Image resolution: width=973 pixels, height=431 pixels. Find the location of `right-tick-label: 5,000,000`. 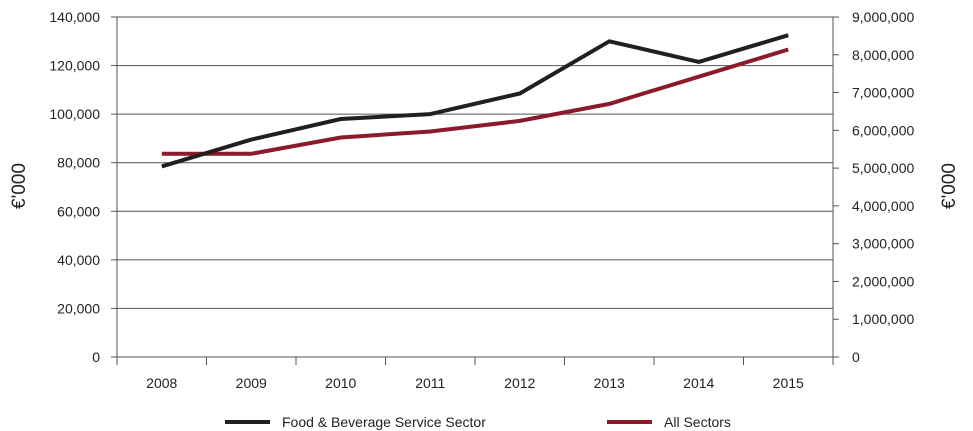

right-tick-label: 5,000,000 is located at coordinates (883, 168).